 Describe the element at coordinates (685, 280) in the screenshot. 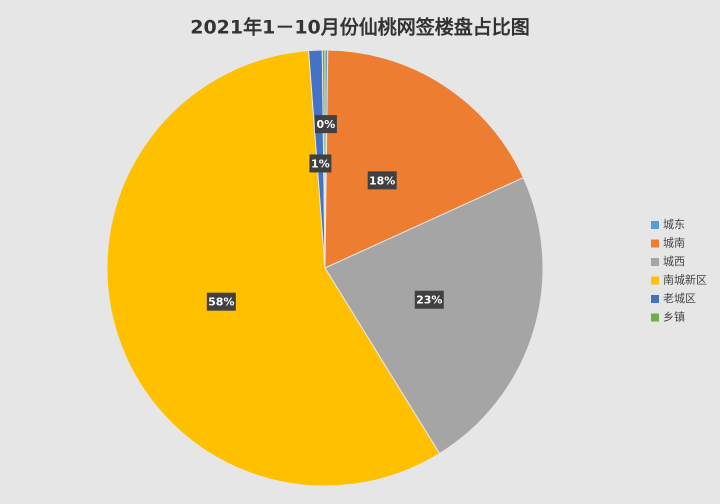

I see `legend-label: 南城新区` at that location.